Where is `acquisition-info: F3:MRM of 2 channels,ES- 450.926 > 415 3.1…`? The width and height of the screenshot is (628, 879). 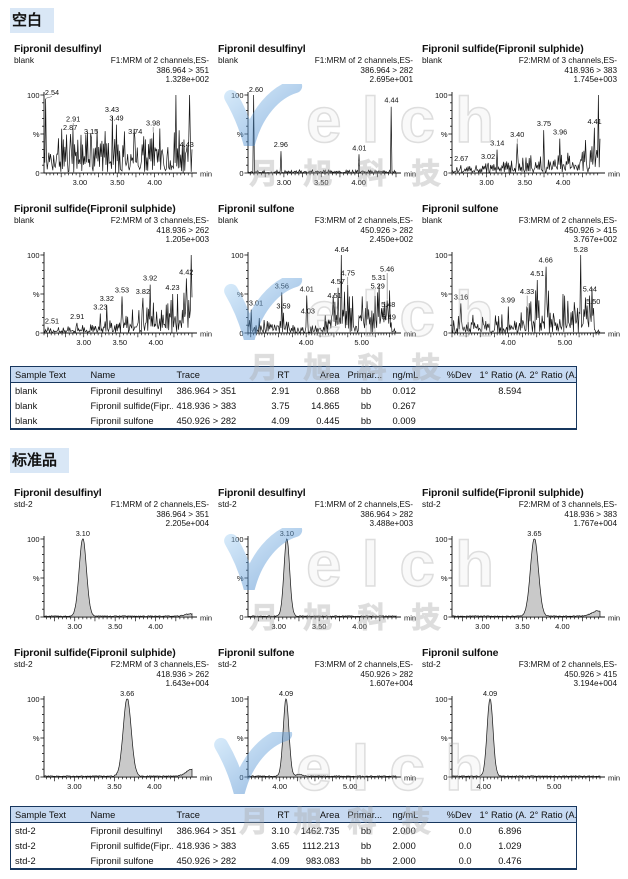
acquisition-info: F3:MRM of 2 channels,ES- 450.926 > 415 3.1… is located at coordinates (568, 674).